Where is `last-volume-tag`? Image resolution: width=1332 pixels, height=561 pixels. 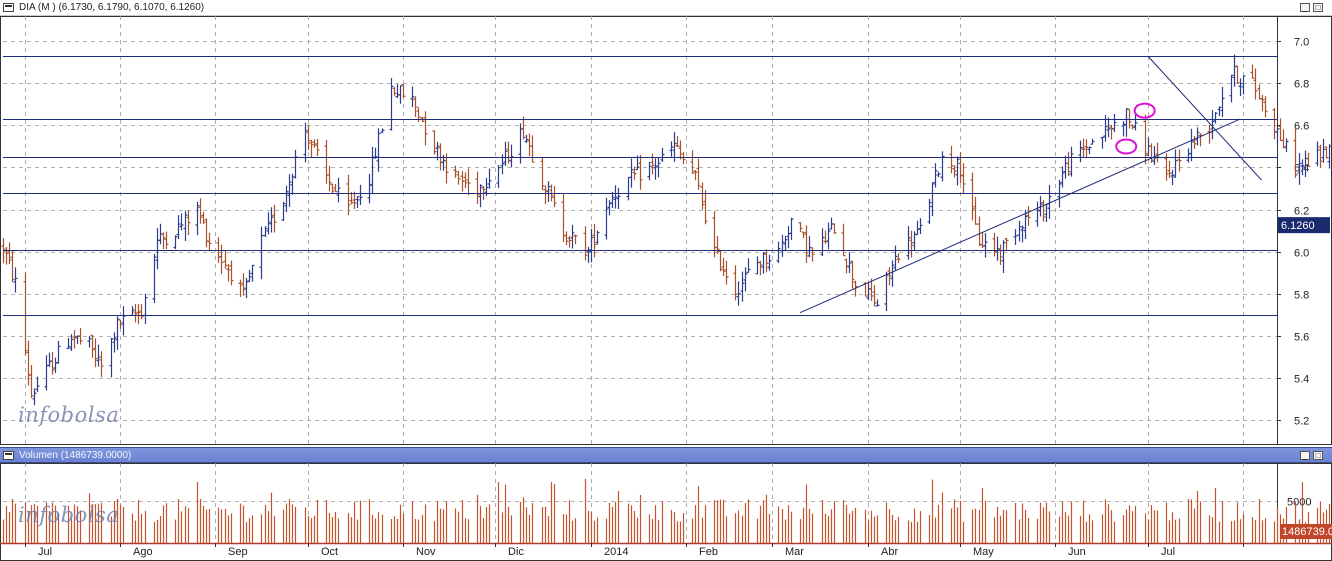 last-volume-tag is located at coordinates (1306, 531).